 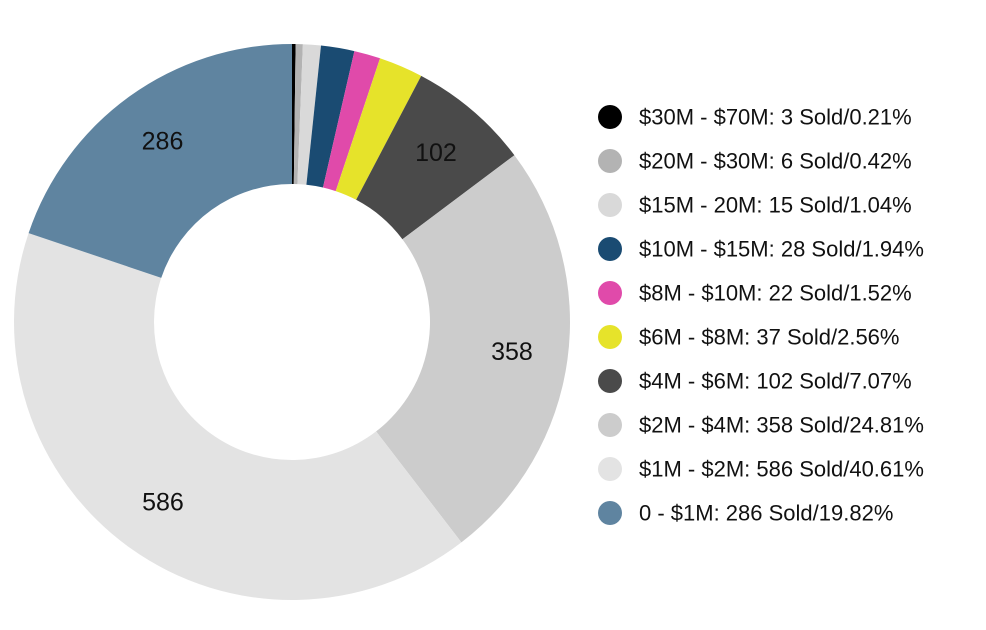 I want to click on legend-item: 0 - $1M: 286 Sold/19.82%, so click(x=745, y=513).